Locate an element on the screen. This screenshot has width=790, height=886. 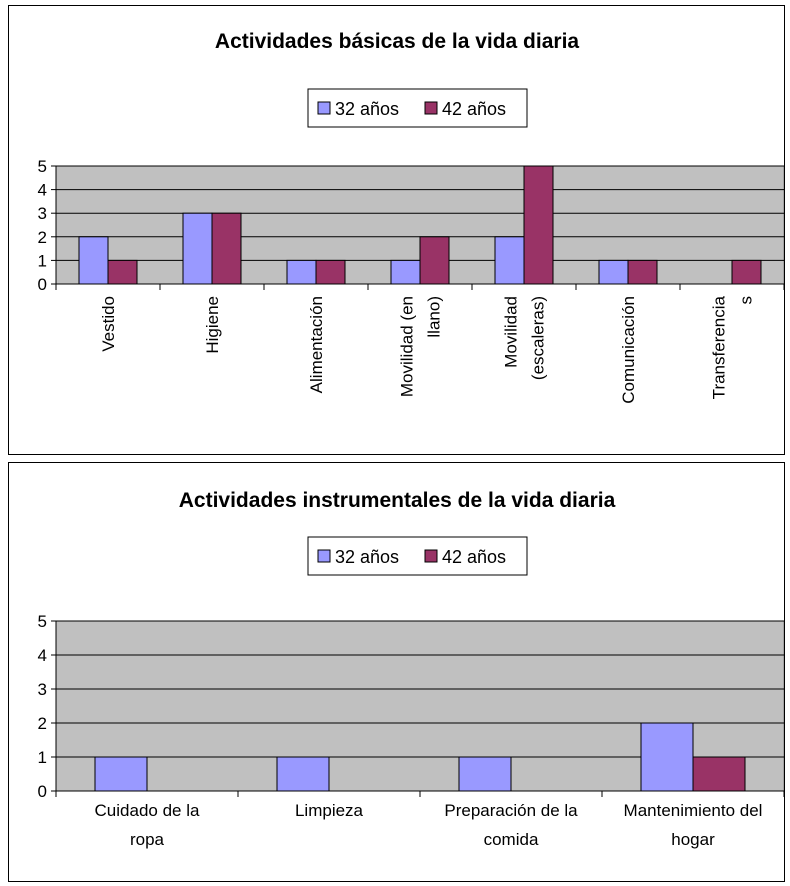
category-label-2: Alimentación is located at coordinates (316, 344).